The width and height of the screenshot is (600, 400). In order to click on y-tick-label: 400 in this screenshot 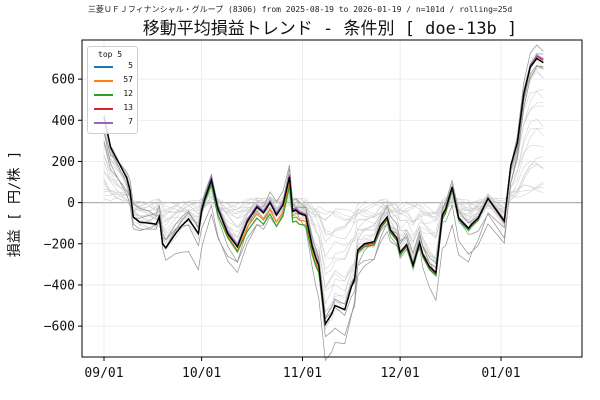, I will do `click(63, 121)`.